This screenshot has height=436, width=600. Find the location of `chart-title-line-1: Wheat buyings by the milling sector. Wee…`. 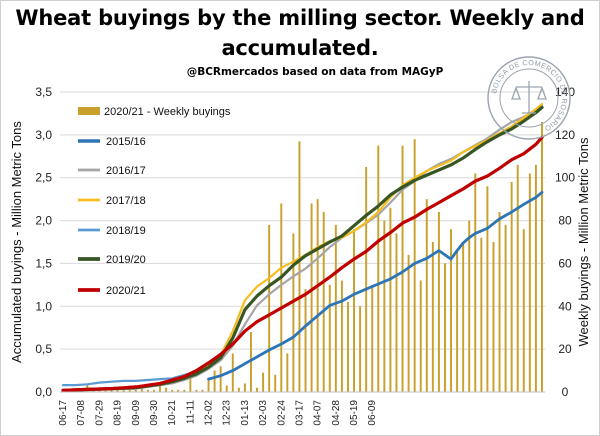

chart-title-line-1: Wheat buyings by the milling sector. Wee… is located at coordinates (300, 18).